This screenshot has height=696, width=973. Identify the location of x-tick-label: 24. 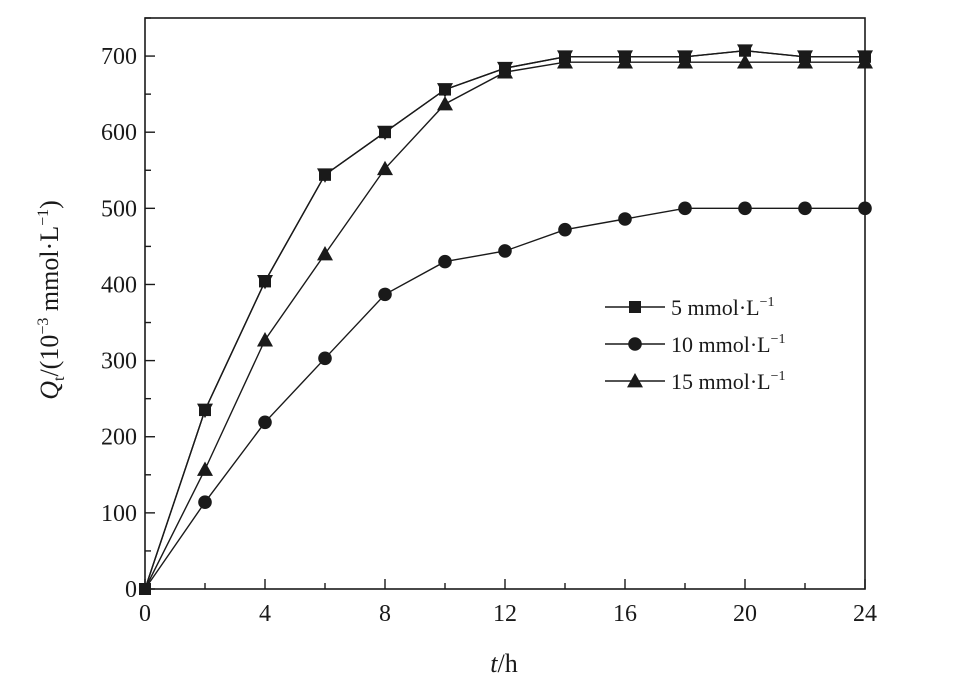
(865, 614).